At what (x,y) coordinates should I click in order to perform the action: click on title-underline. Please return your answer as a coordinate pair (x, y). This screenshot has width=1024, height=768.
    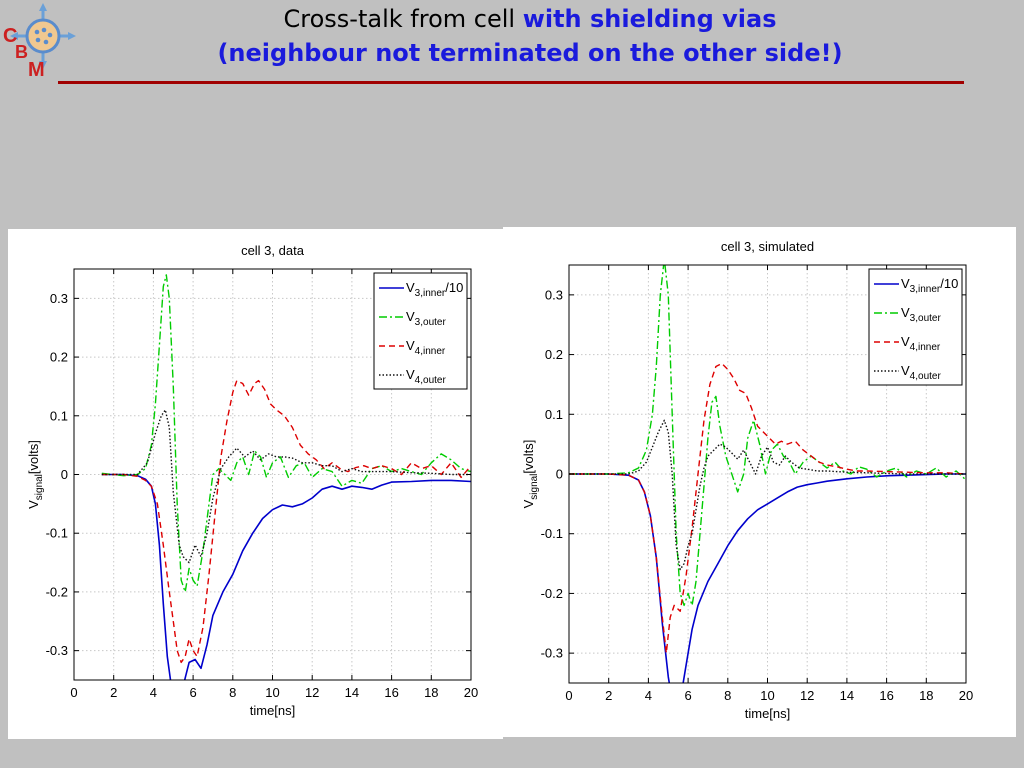
    Looking at the image, I should click on (511, 82).